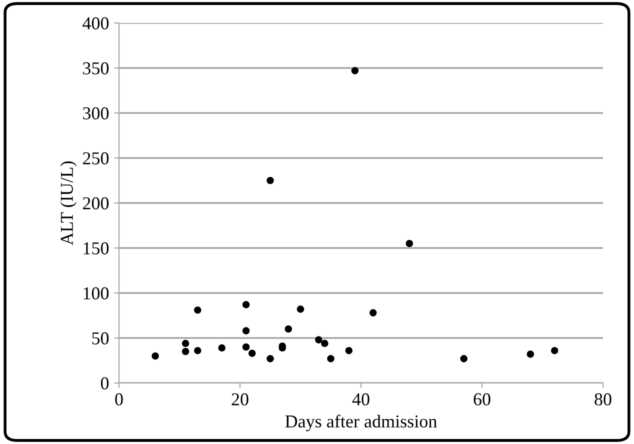 This screenshot has height=444, width=634. What do you see at coordinates (95, 23) in the screenshot?
I see `y-tick-label: 400` at bounding box center [95, 23].